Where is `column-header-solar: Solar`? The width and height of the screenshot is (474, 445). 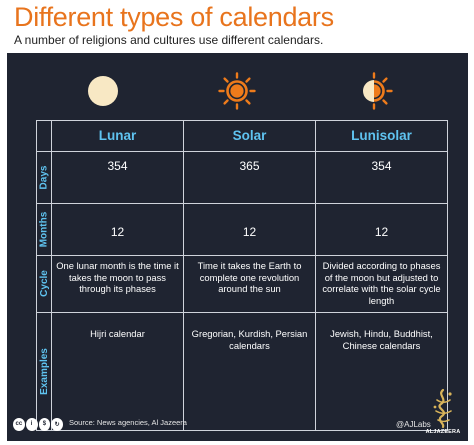 column-header-solar: Solar is located at coordinates (249, 135).